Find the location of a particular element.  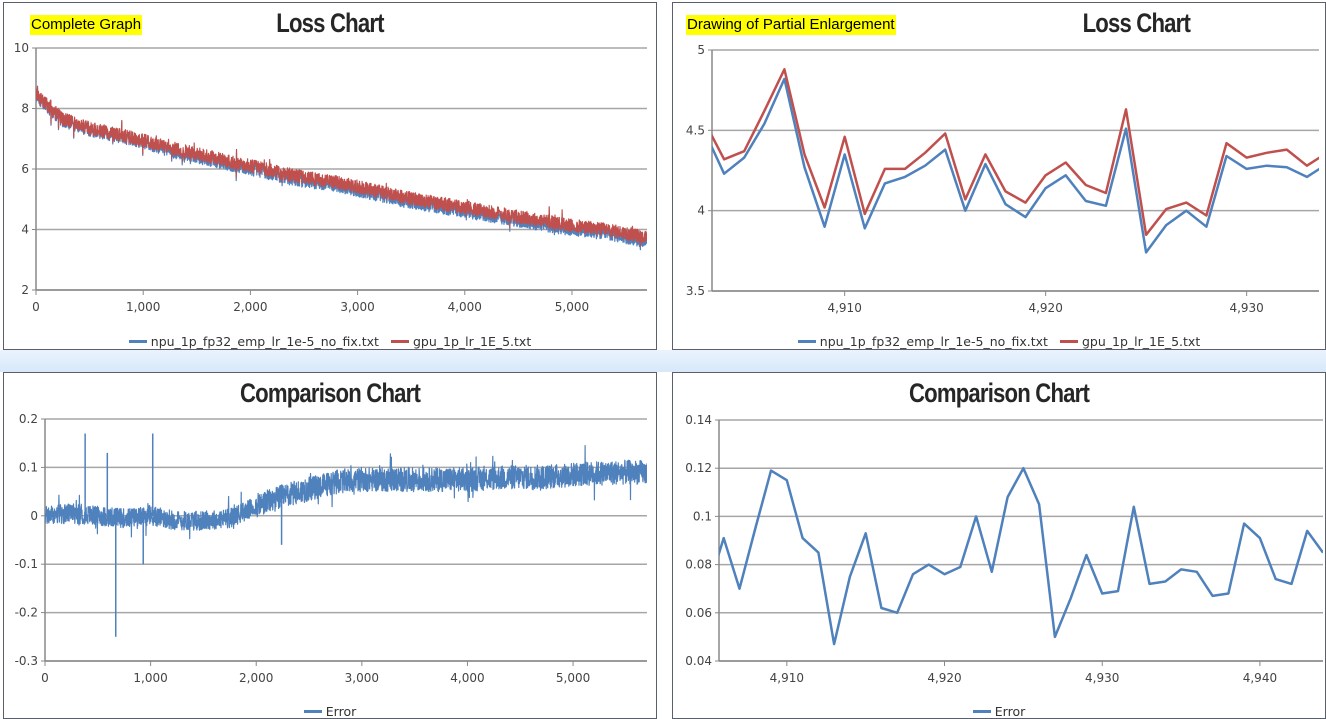

y-tick-label: -0.3 is located at coordinates (26, 661).